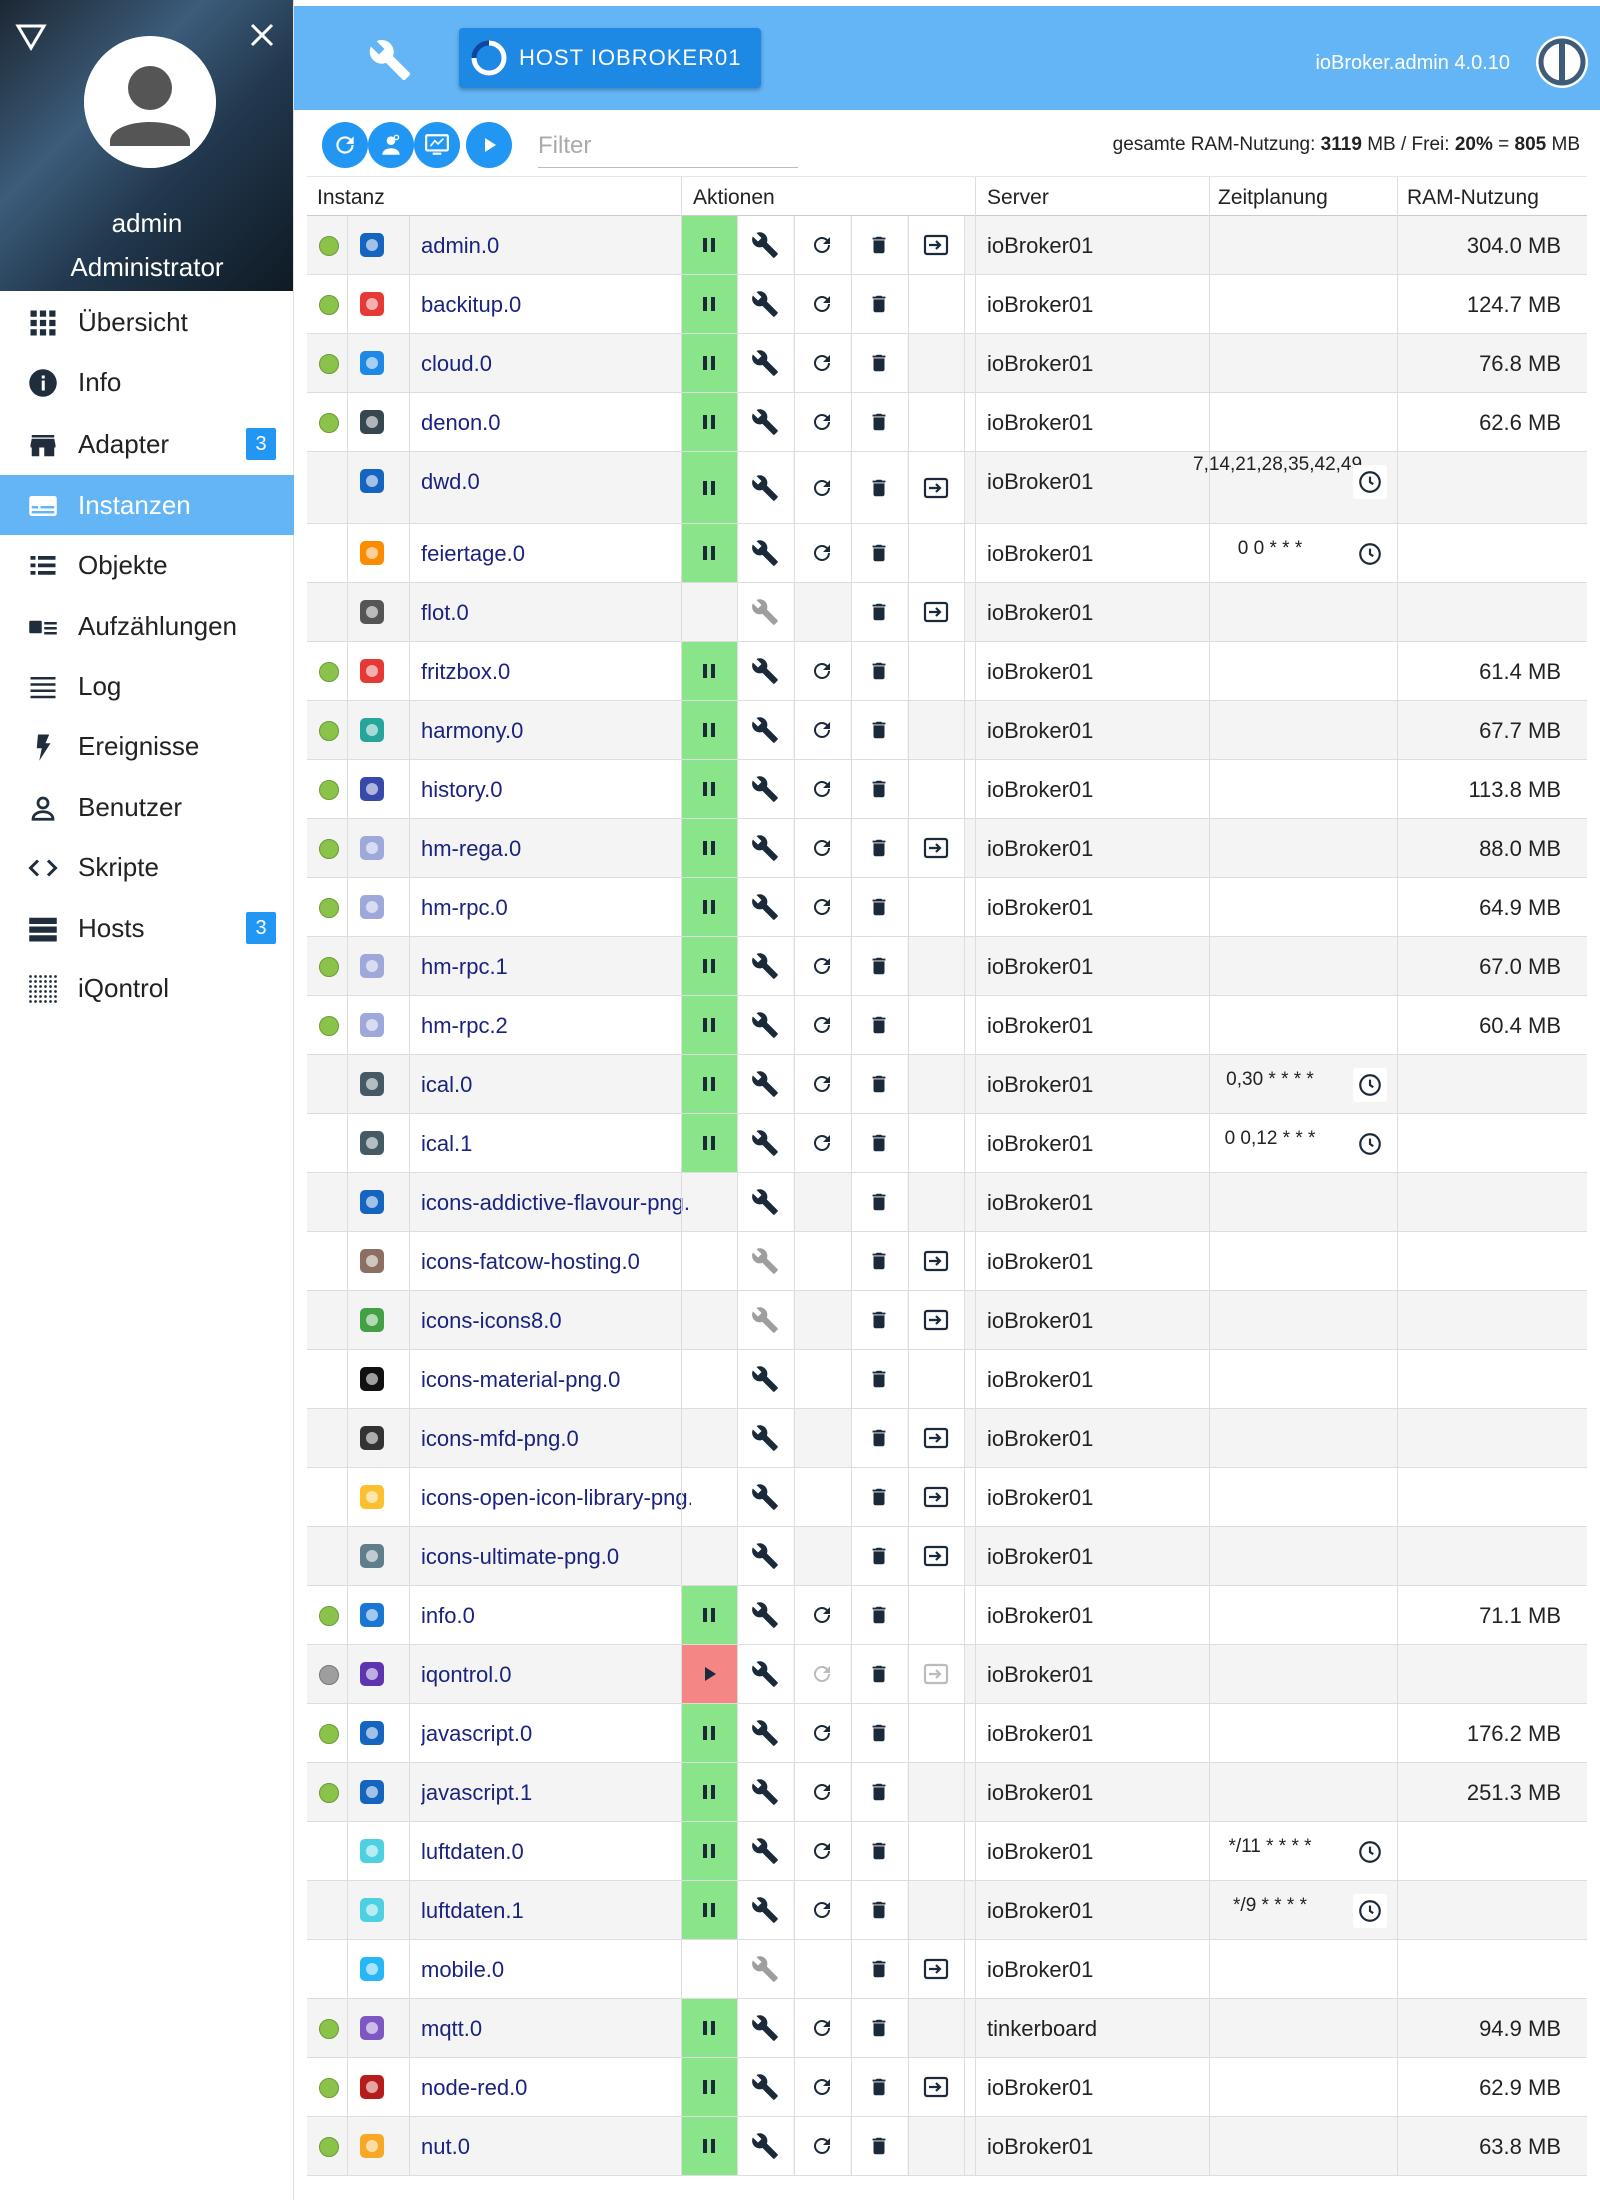 The image size is (1600, 2200). Describe the element at coordinates (345, 145) in the screenshot. I see `refresh-button` at that location.